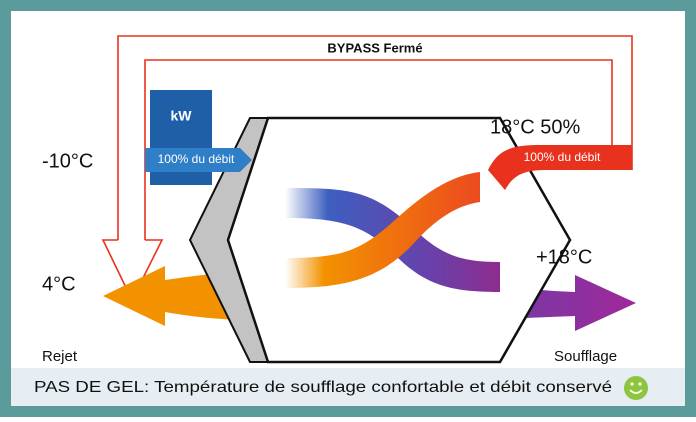  Describe the element at coordinates (560, 167) in the screenshot. I see `indoor-air-arrow` at that location.